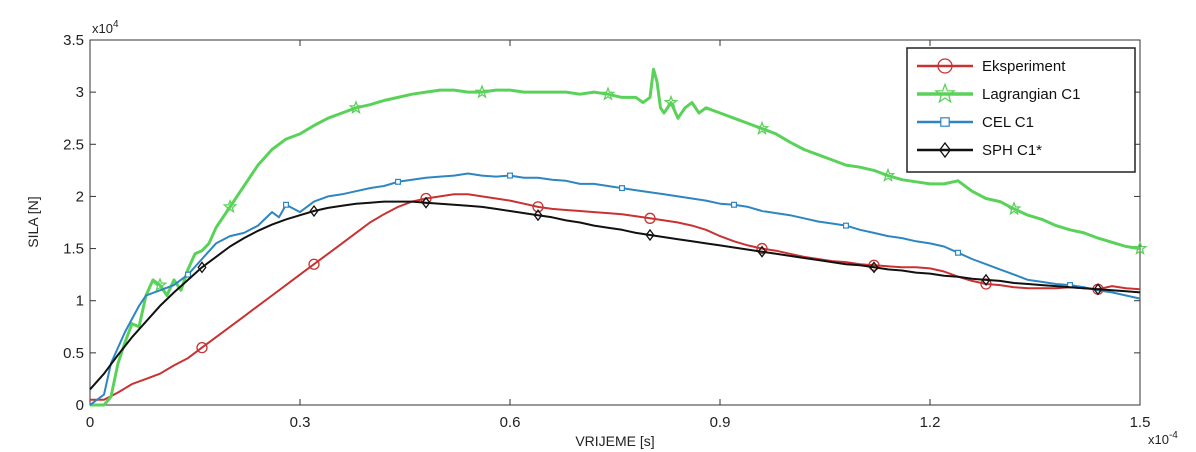 This screenshot has height=452, width=1196. What do you see at coordinates (614, 441) in the screenshot?
I see `x-axis-label: VRIJEME [s]` at bounding box center [614, 441].